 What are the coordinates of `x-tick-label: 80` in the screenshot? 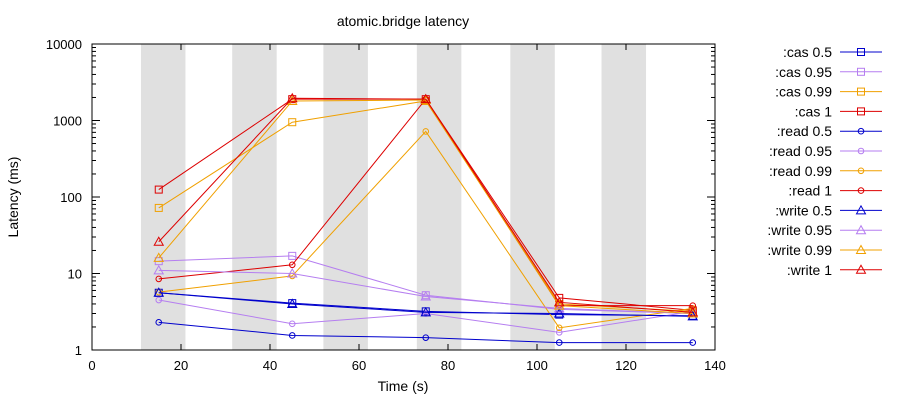 It's located at (448, 365).